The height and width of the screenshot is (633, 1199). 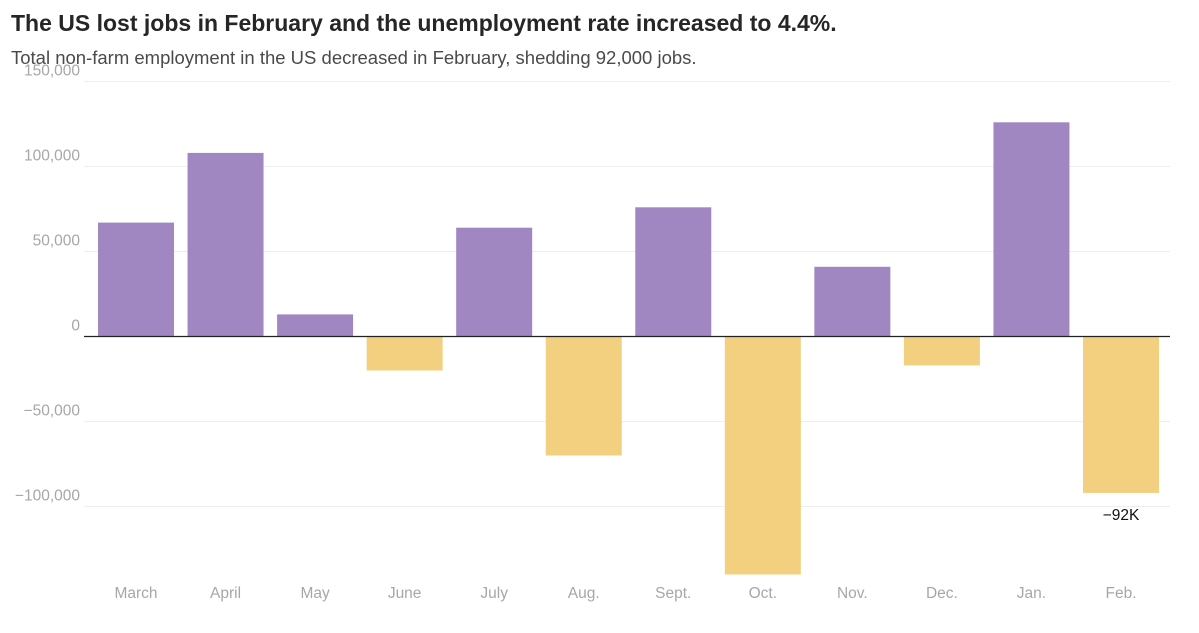 I want to click on x-tick-label: Aug., so click(x=584, y=593).